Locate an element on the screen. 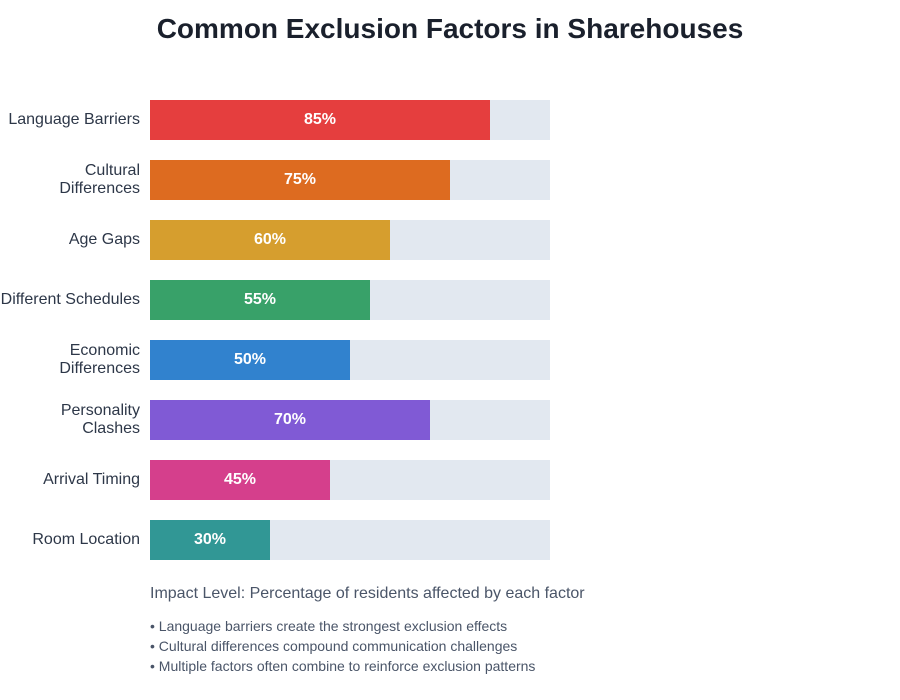 The width and height of the screenshot is (900, 700). bar: 60% is located at coordinates (270, 240).